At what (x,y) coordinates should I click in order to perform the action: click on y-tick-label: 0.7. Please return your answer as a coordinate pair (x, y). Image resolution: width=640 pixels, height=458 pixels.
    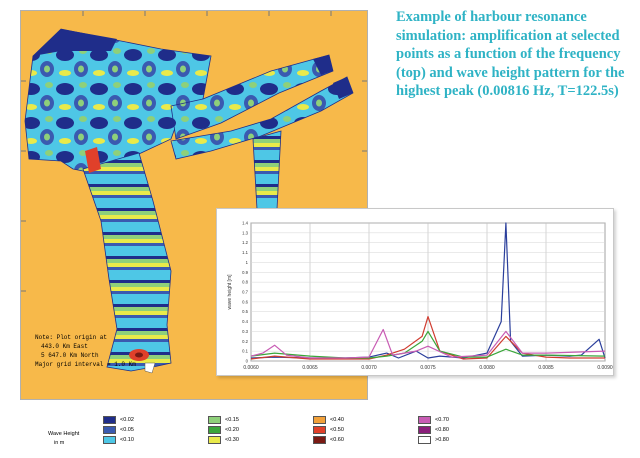
    Looking at the image, I should click on (245, 292).